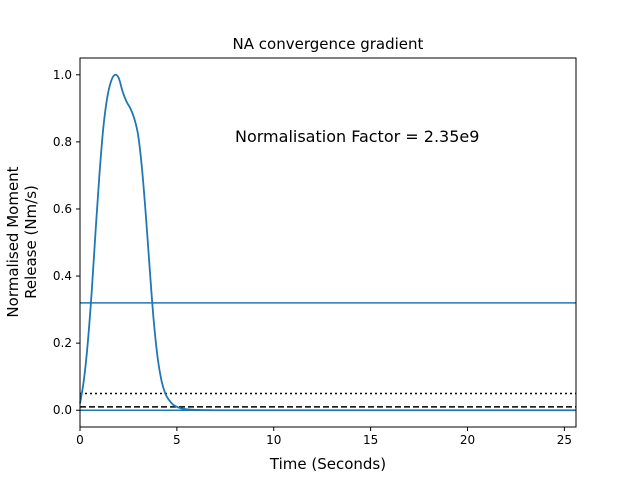 This screenshot has width=640, height=480. I want to click on x-tick-label: 25, so click(564, 440).